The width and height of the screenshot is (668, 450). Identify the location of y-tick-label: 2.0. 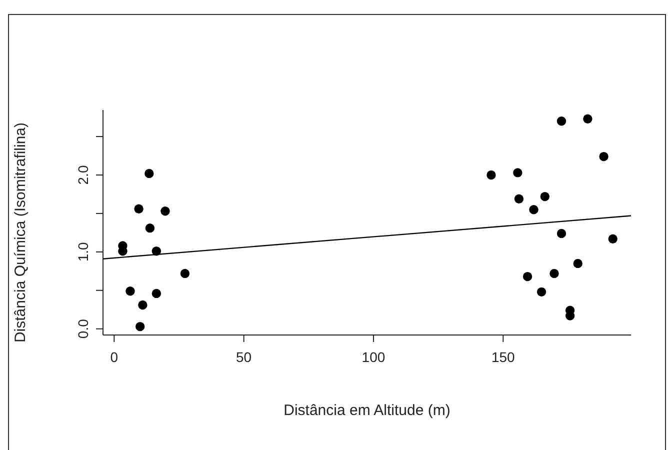
(83, 175).